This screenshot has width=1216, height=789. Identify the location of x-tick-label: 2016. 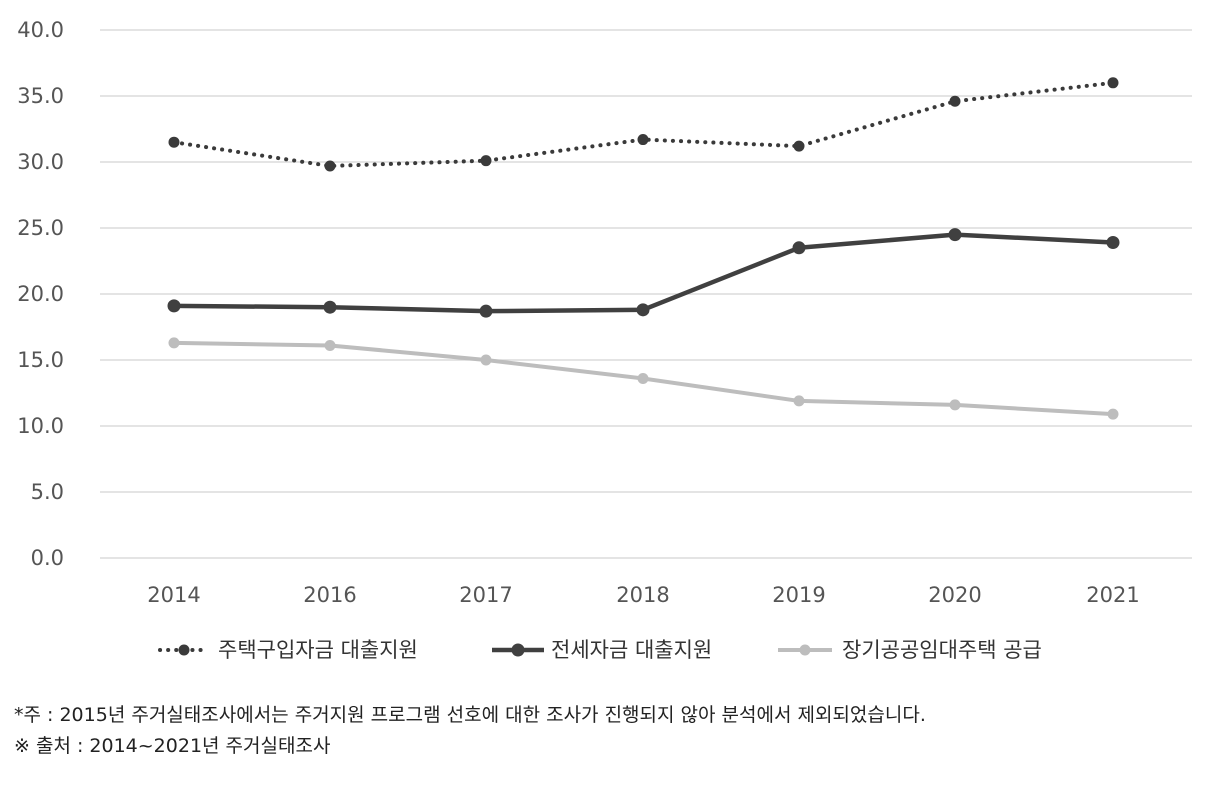
(329, 595).